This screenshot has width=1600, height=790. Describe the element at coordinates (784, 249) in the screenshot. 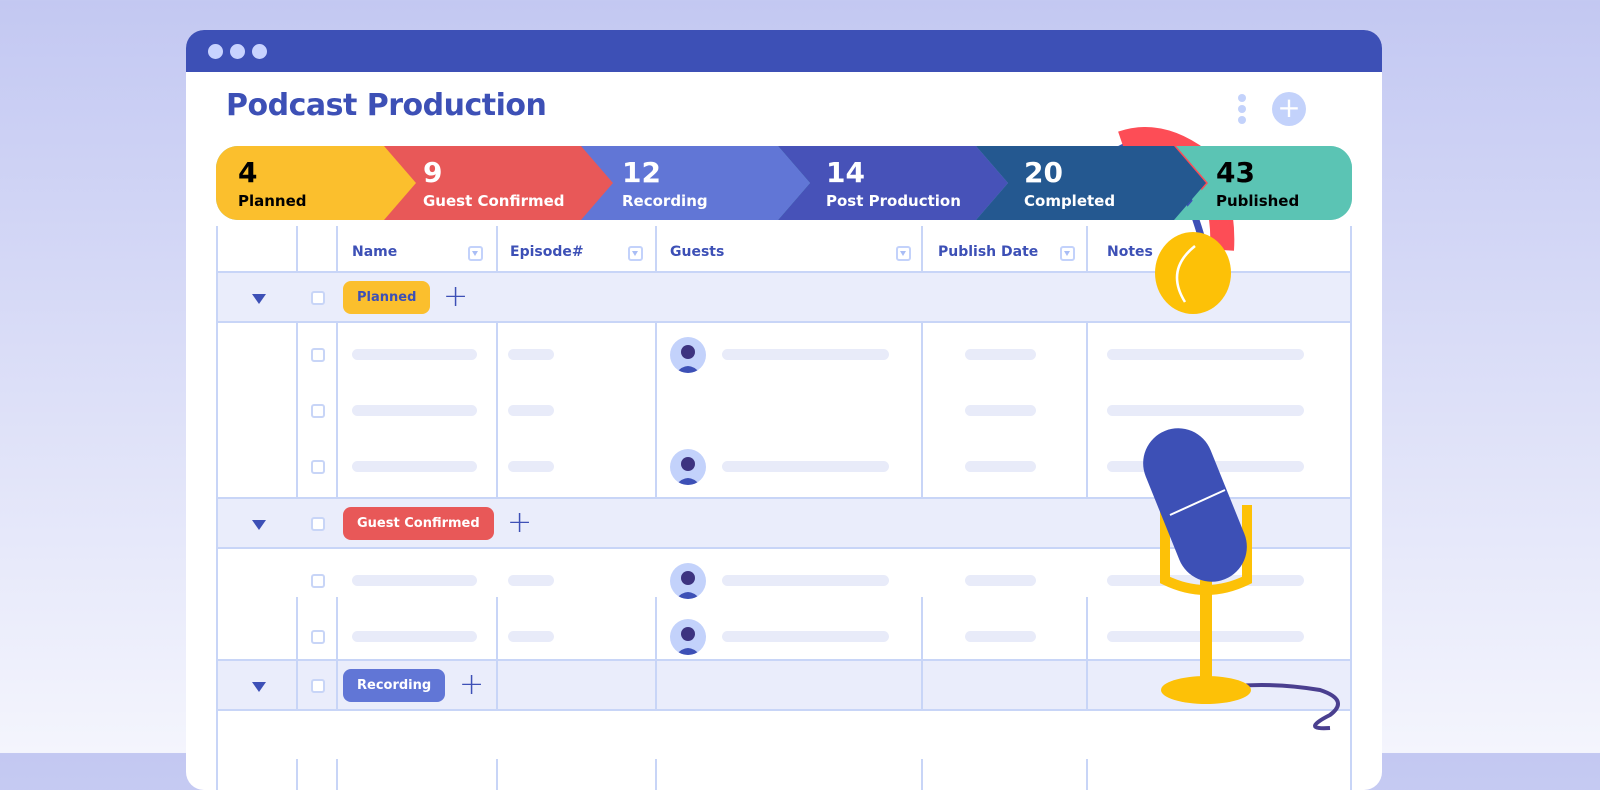

I see `table-header` at that location.